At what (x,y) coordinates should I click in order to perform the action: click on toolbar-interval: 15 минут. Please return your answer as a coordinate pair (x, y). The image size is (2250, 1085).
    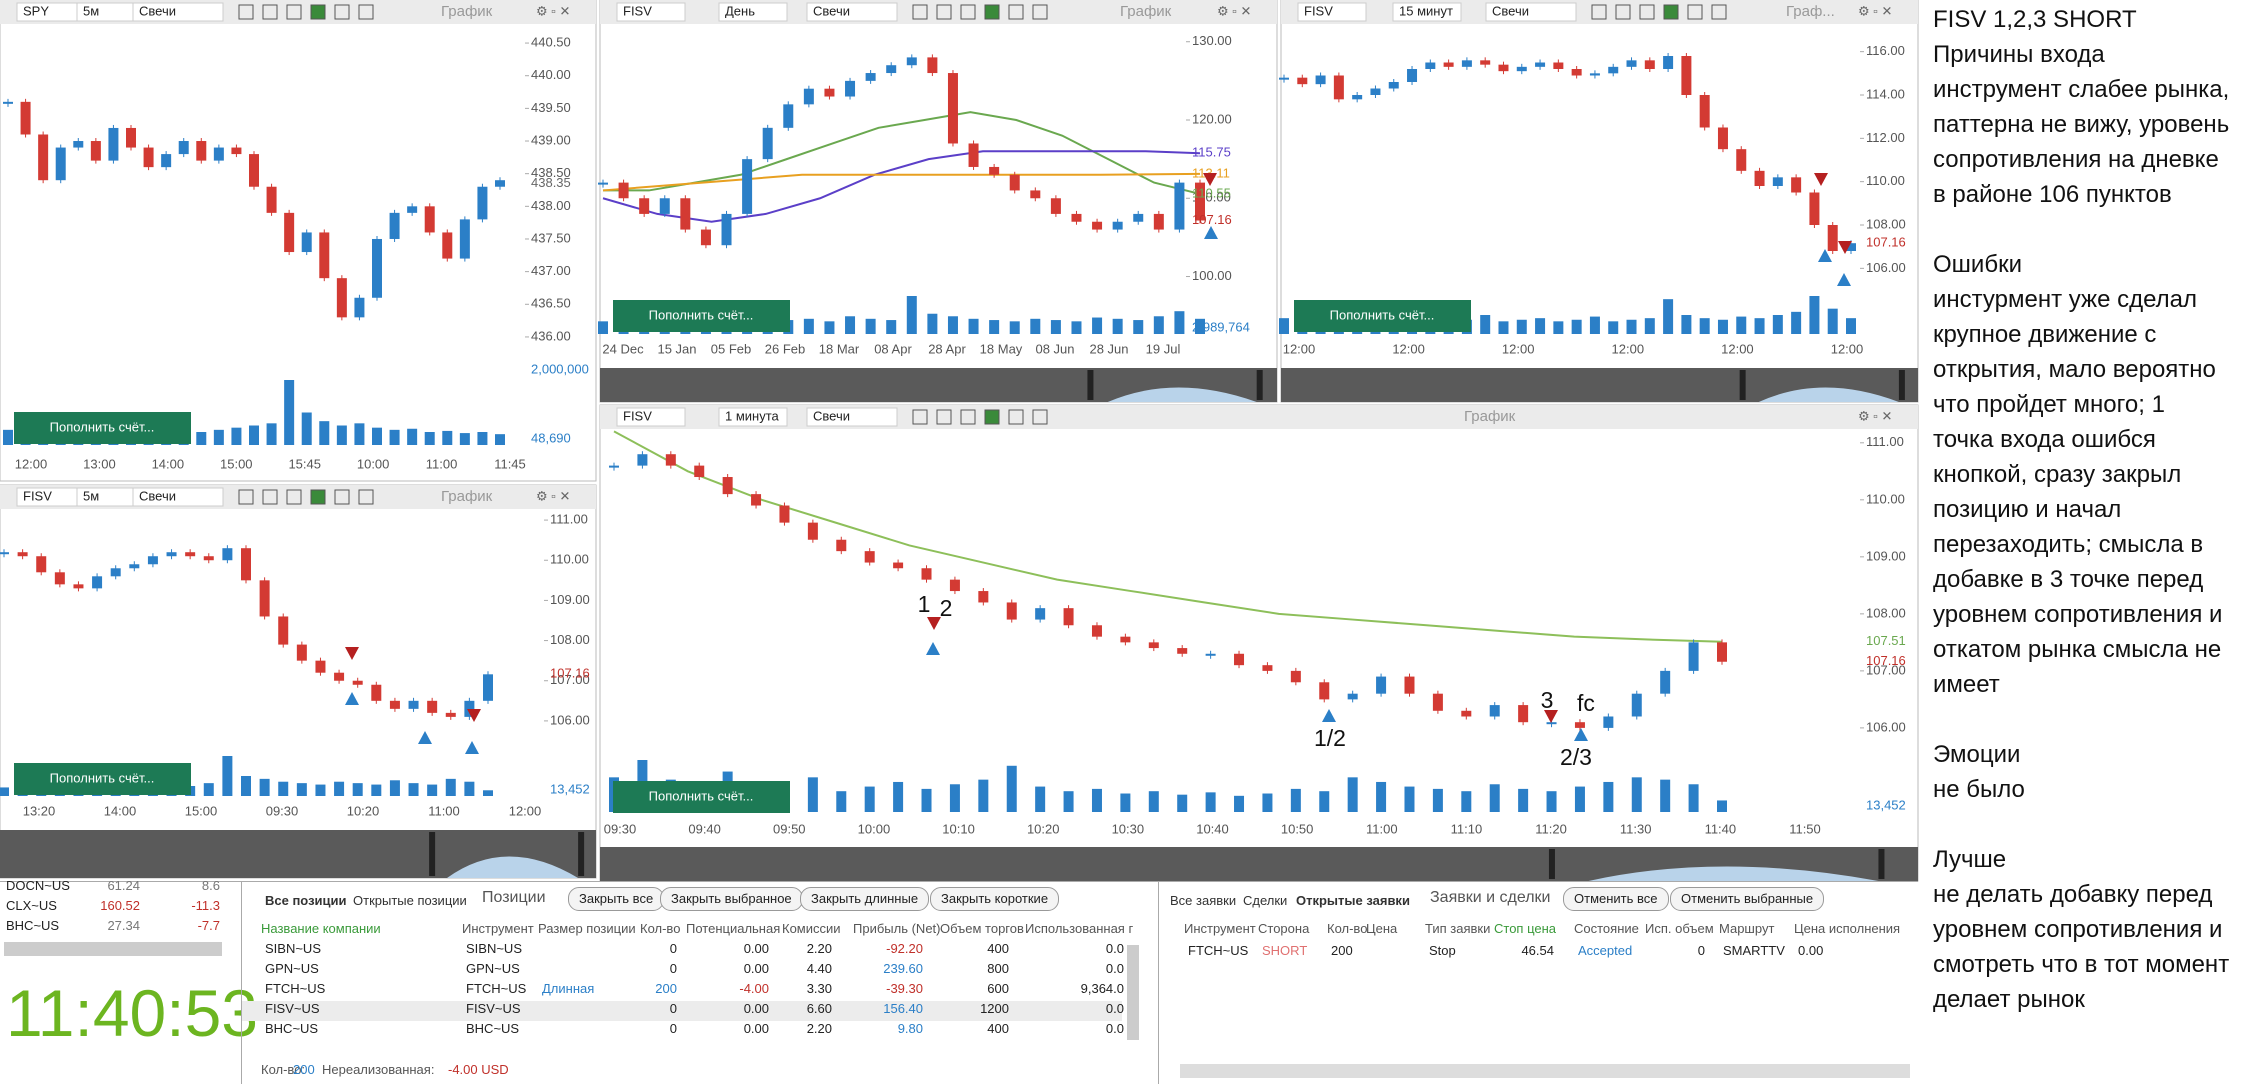
    Looking at the image, I should click on (1426, 10).